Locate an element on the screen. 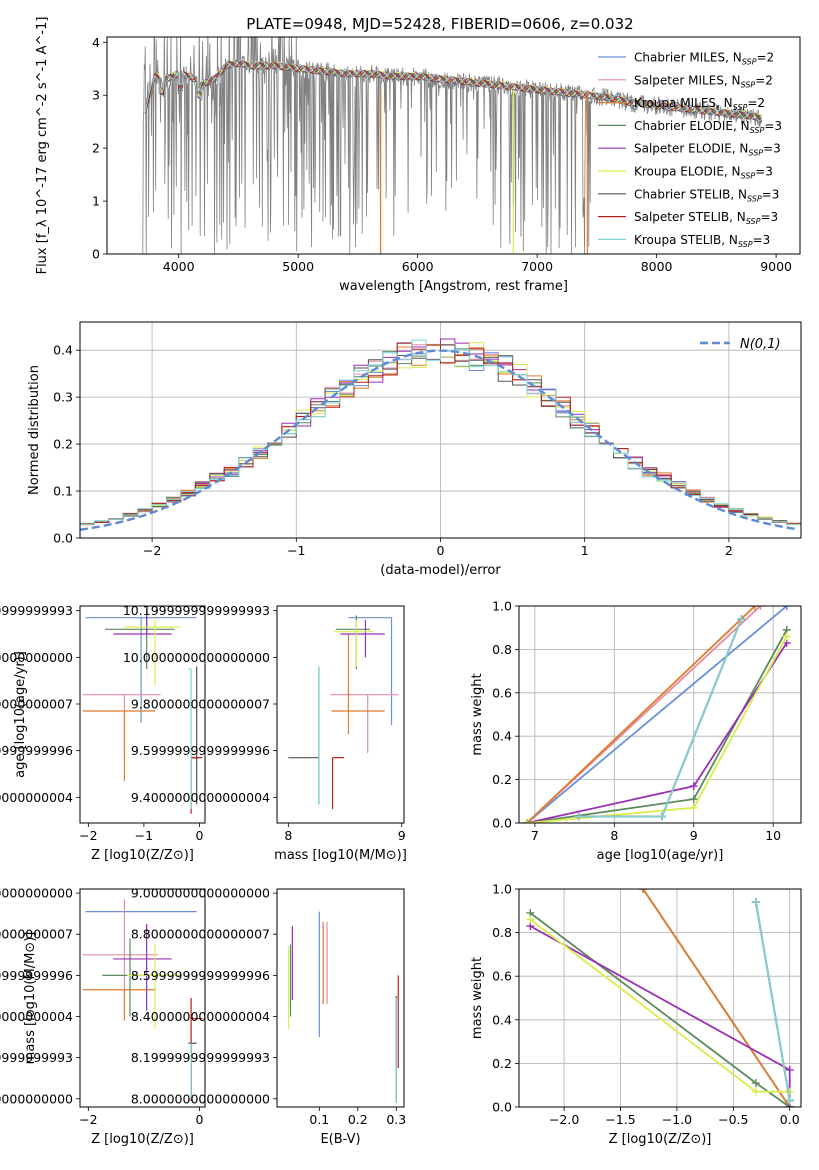  spectrum-plot-area is located at coordinates (452, 145).